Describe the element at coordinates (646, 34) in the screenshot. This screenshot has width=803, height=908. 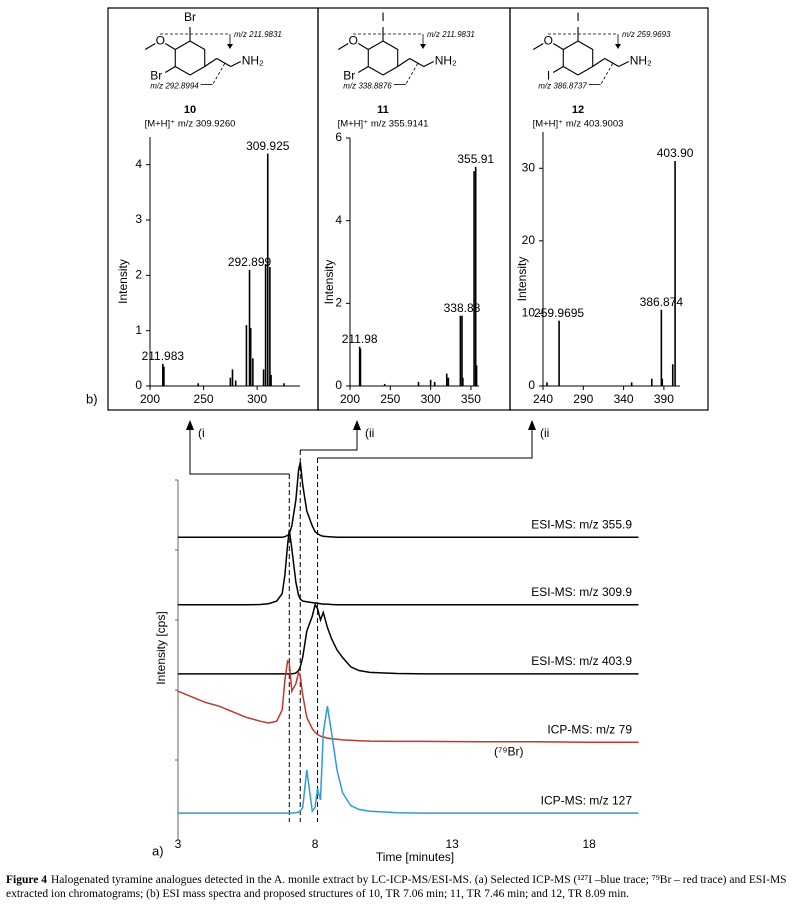
I see `fragment-label: m/z 259.9693` at that location.